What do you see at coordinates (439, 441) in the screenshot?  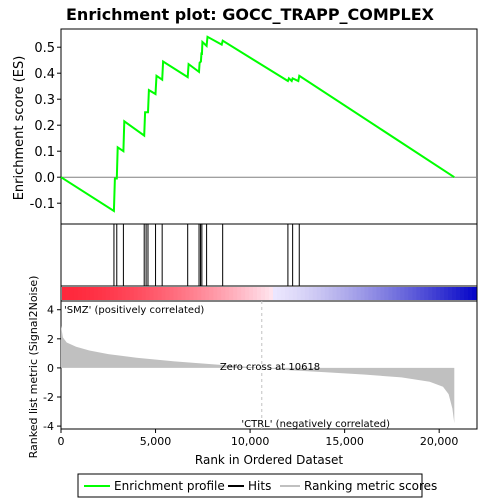 I see `x-tick-label: 20,000` at bounding box center [439, 441].